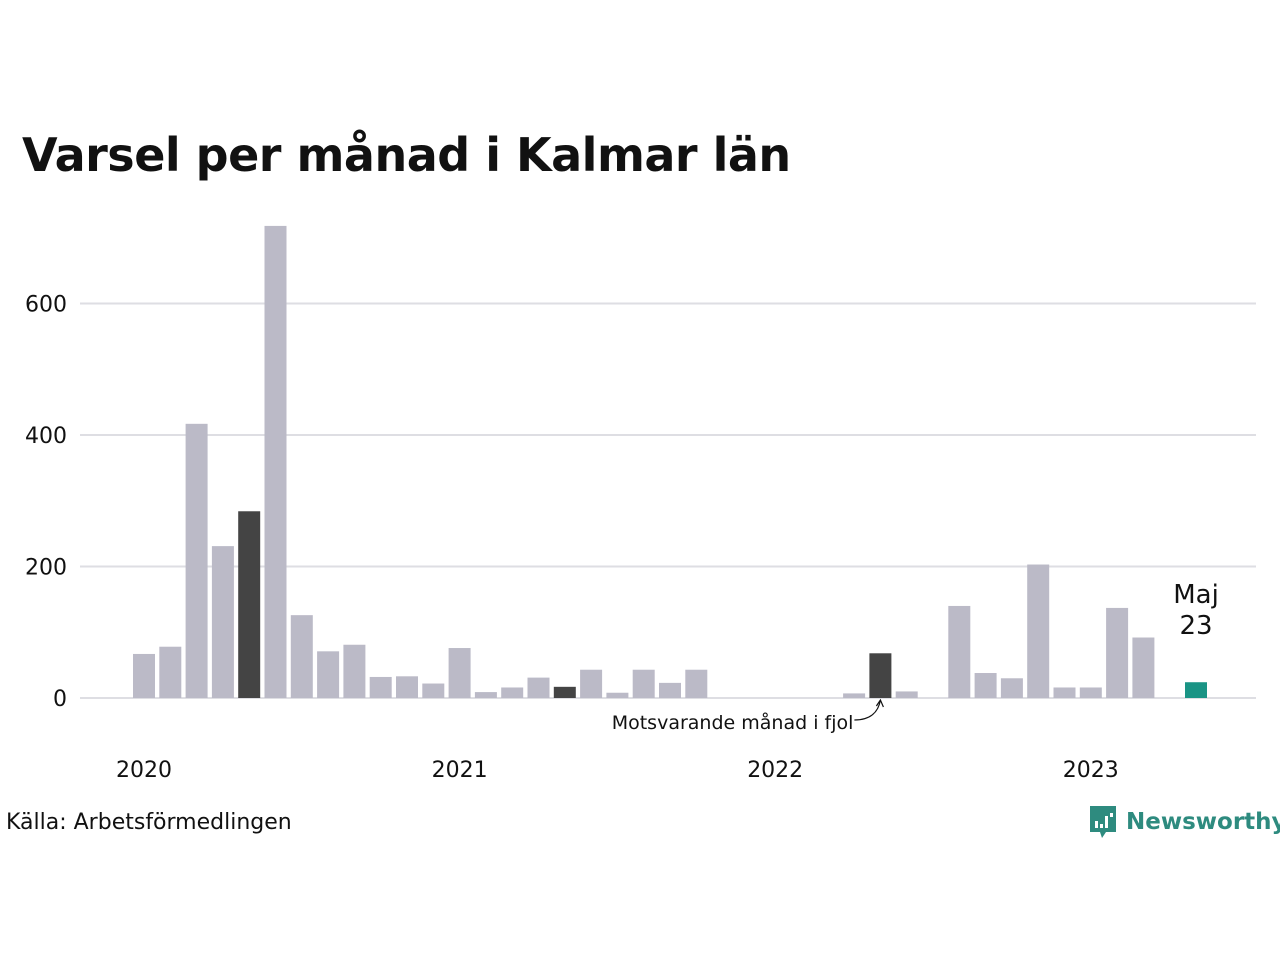 Image resolution: width=1280 pixels, height=960 pixels. What do you see at coordinates (144, 770) in the screenshot?
I see `x-tick-label: 2020` at bounding box center [144, 770].